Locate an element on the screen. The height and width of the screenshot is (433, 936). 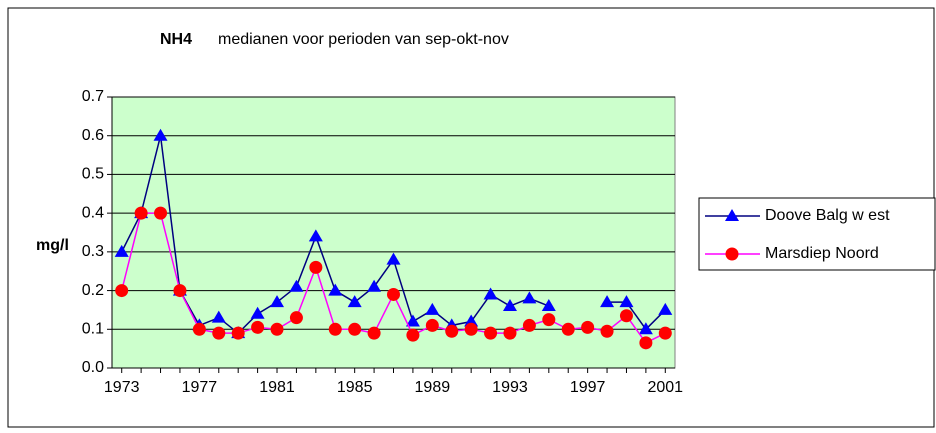
x-tick-label: 1973 is located at coordinates (122, 387).